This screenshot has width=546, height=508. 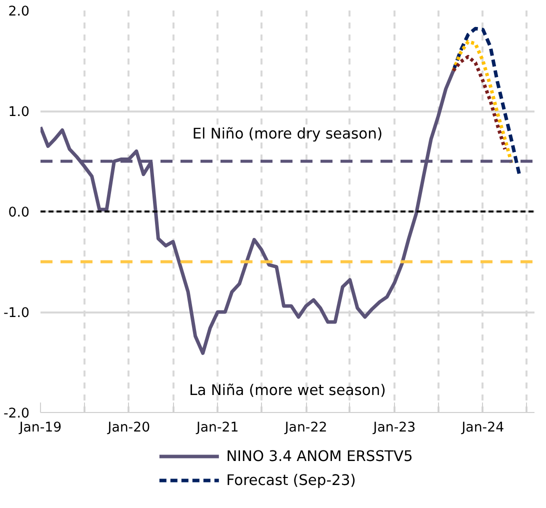 What do you see at coordinates (482, 428) in the screenshot?
I see `x-tick-label: Jan-24` at bounding box center [482, 428].